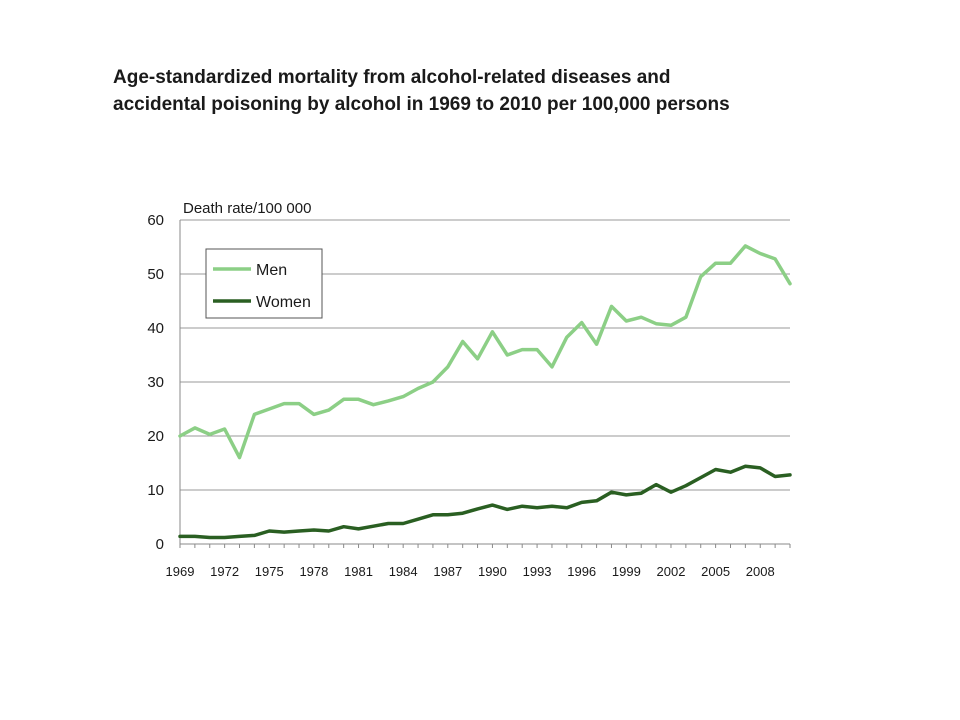  I want to click on y-tick-label-20: 20, so click(155, 436).